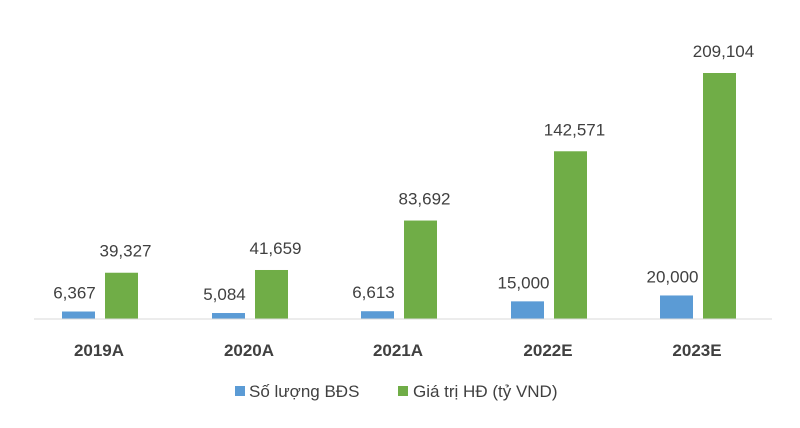 This screenshot has width=800, height=428. Describe the element at coordinates (126, 251) in the screenshot. I see `data-label-green-2019A: 39,327` at that location.